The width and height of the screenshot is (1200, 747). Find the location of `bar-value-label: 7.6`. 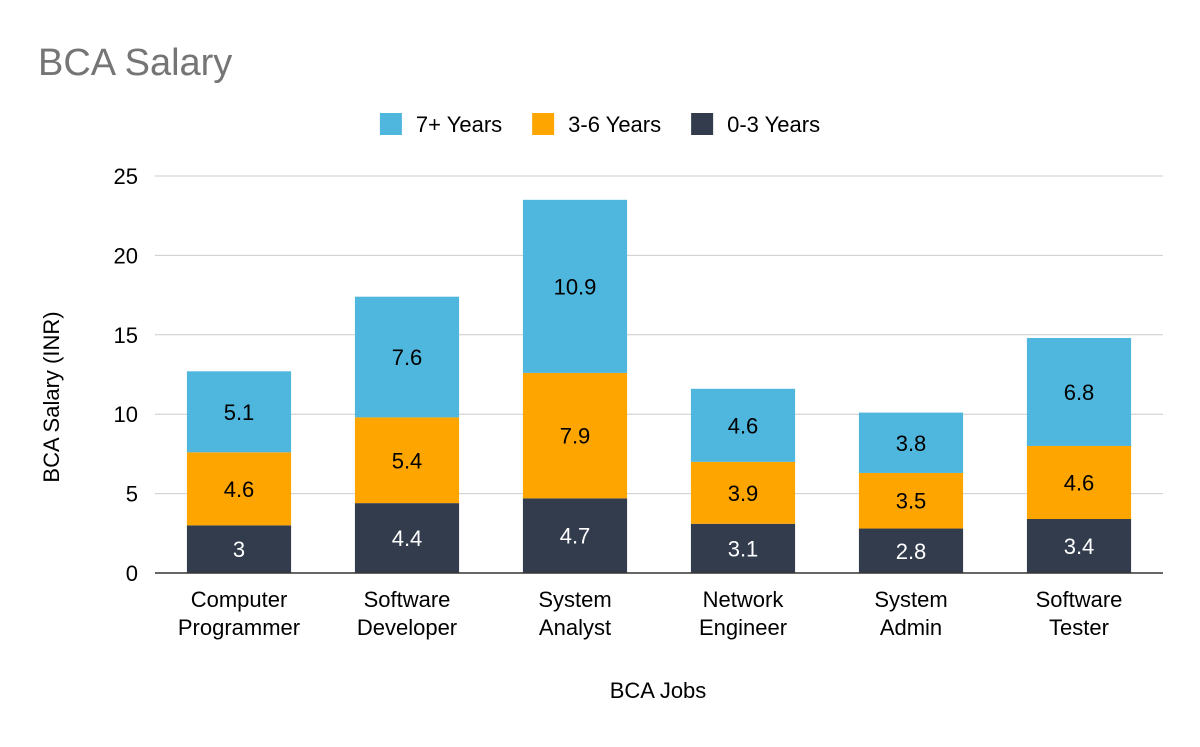

bar-value-label: 7.6 is located at coordinates (407, 357).